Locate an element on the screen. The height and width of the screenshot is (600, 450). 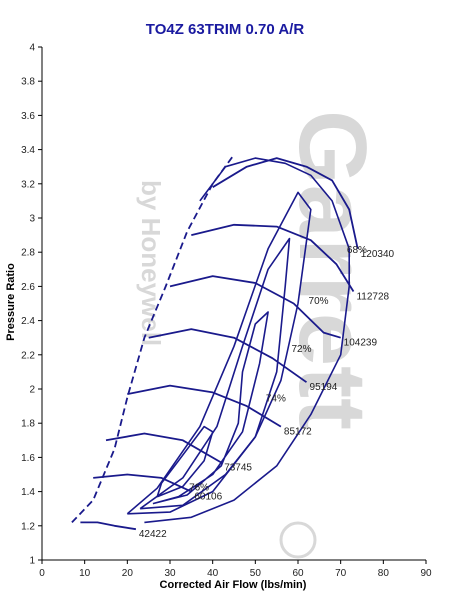
speed-line-label: 42422 is located at coordinates (153, 534).